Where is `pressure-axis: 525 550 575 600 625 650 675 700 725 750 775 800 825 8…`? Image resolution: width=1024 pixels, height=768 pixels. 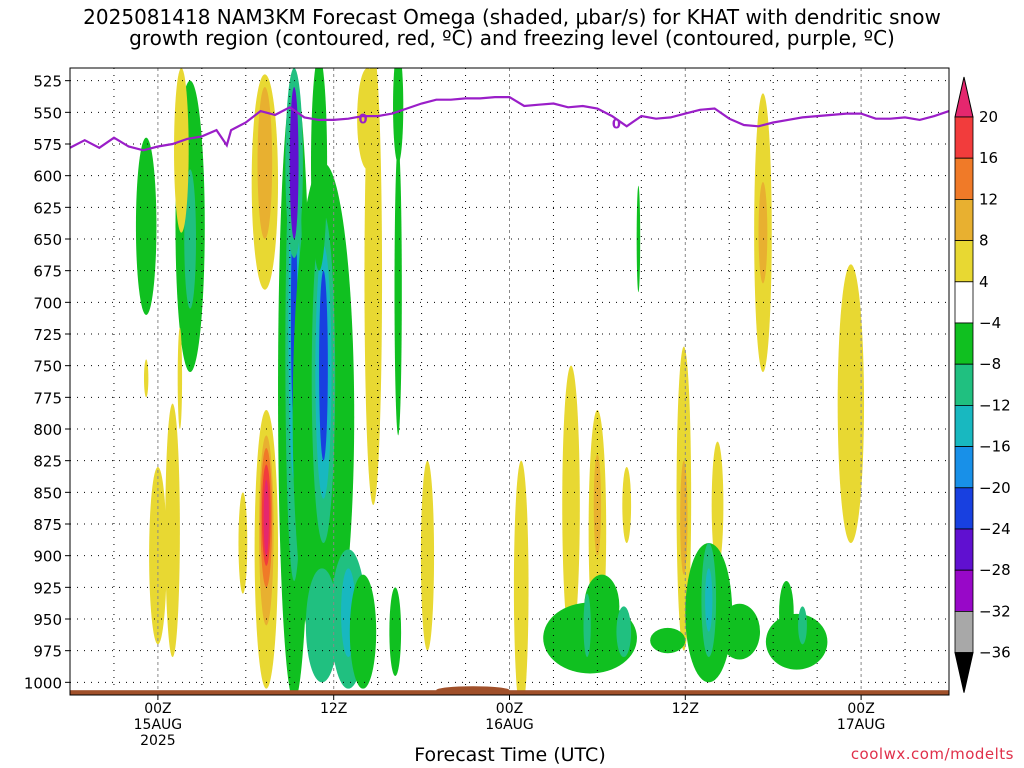
pressure-axis: 525 550 575 600 625 650 675 700 725 750 775 800 825 8… is located at coordinates (47, 382).